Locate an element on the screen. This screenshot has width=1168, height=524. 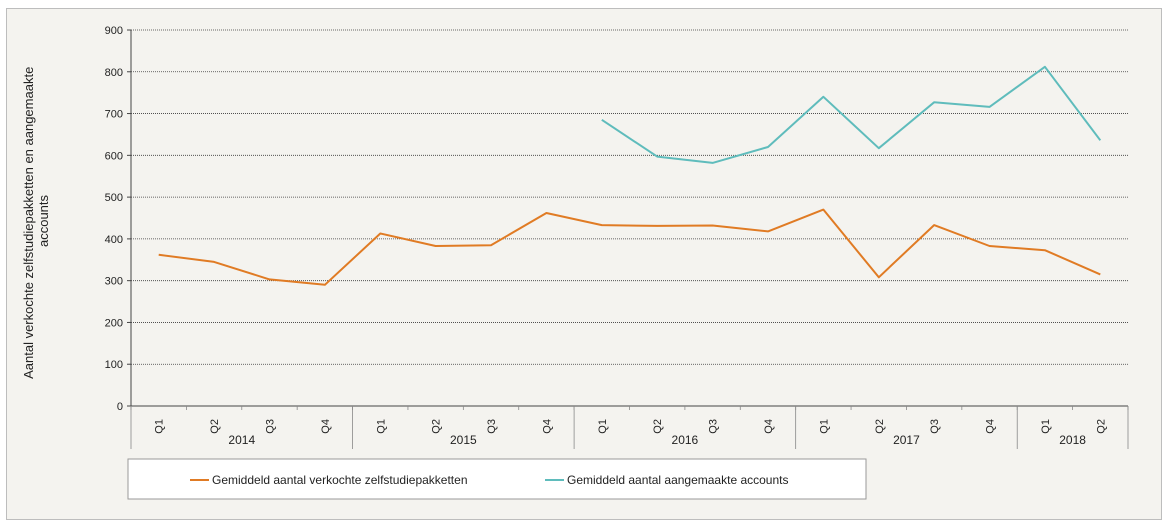
y-tick-label: 100 is located at coordinates (114, 365).